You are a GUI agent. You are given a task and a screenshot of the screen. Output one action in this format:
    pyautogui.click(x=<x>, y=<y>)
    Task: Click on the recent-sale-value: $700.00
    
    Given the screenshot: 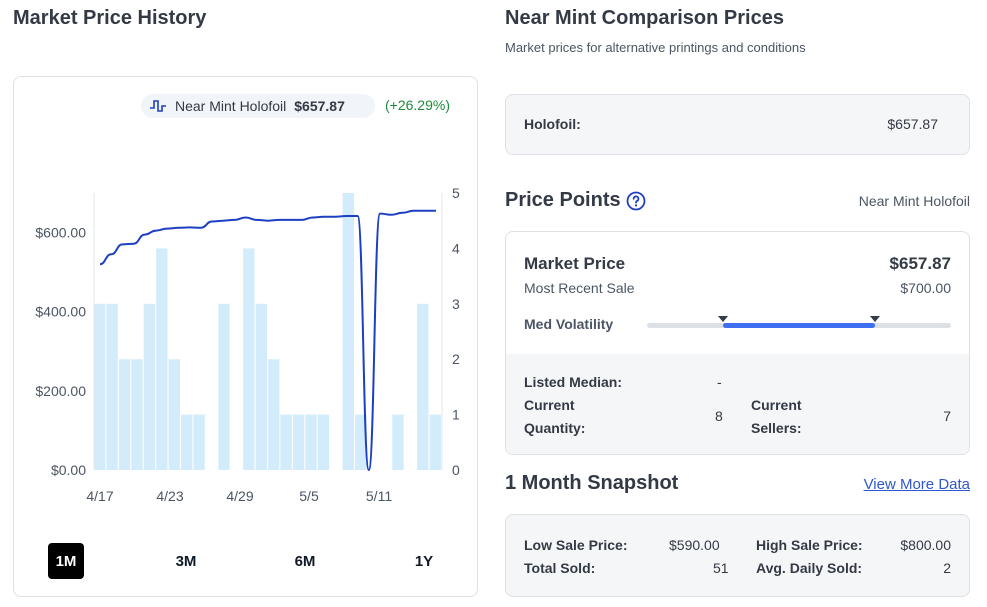 What is the action you would take?
    pyautogui.click(x=925, y=288)
    